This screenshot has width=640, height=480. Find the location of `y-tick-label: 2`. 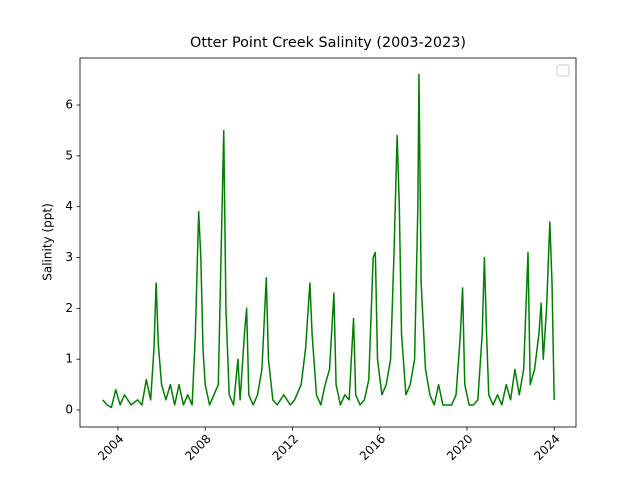

y-tick-label: 2 is located at coordinates (69, 308).